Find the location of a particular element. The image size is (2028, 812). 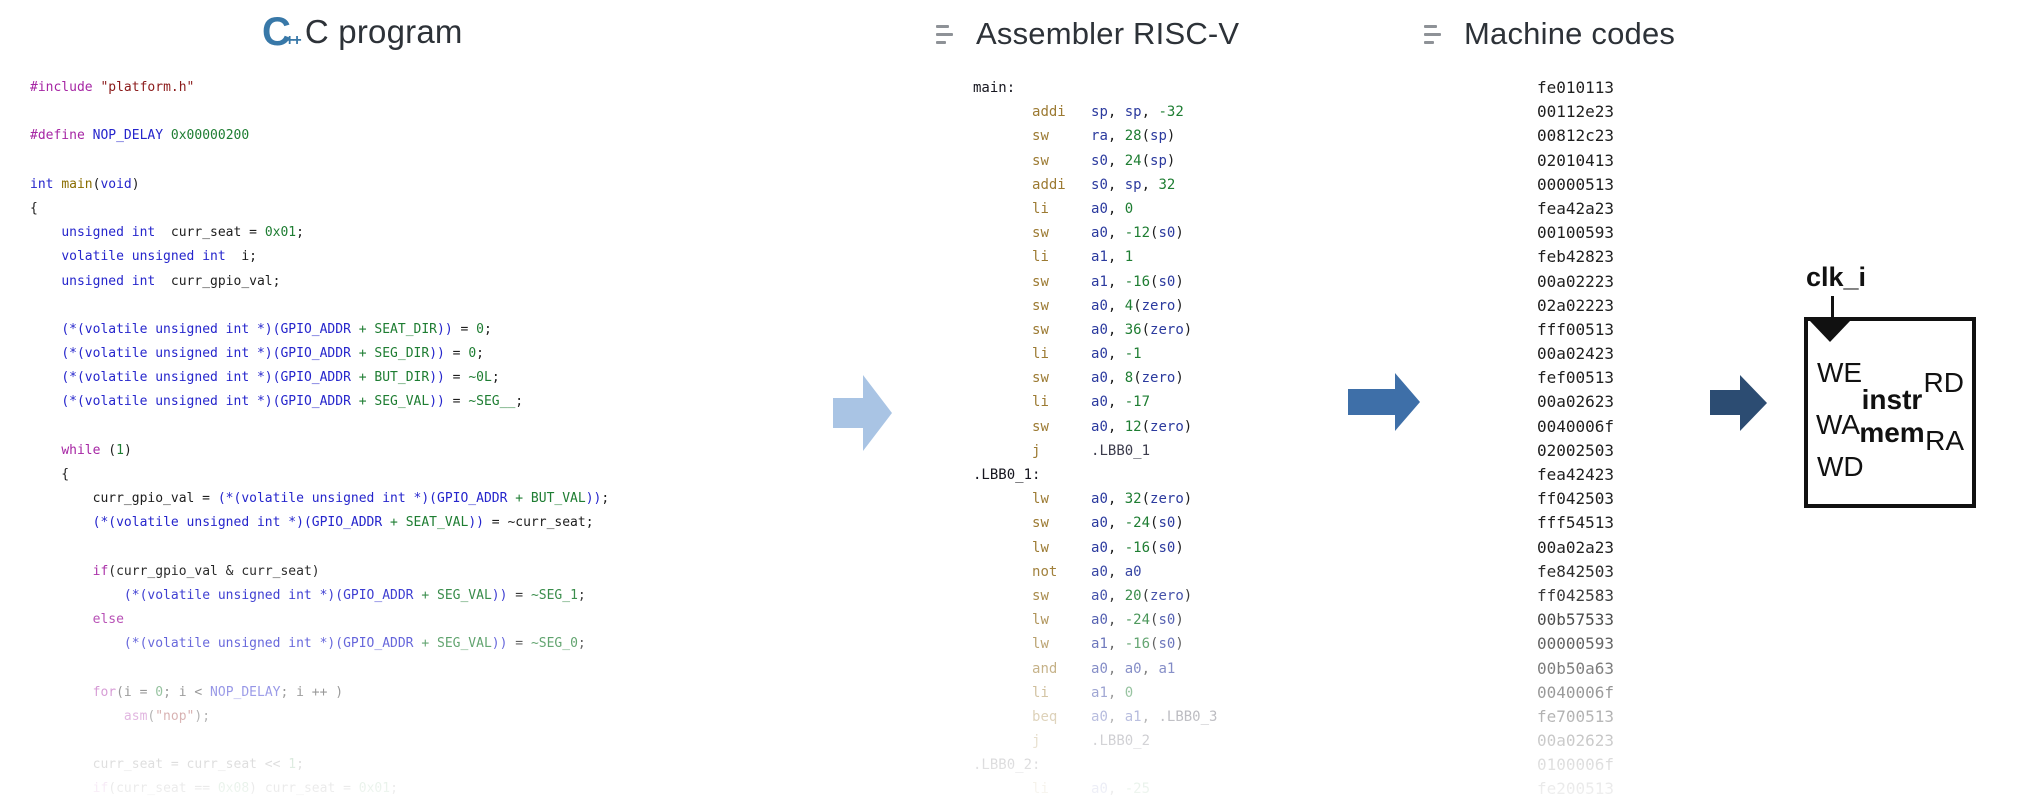

instr-mem-diagram: clk_i WE WA WD RD RA instr mem is located at coordinates (1892, 387).